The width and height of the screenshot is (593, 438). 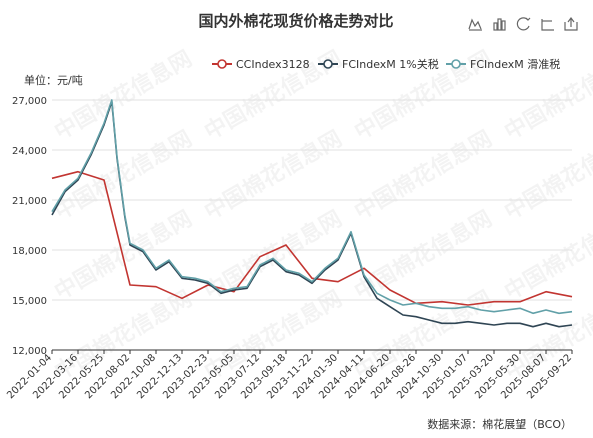 What do you see at coordinates (29, 201) in the screenshot?
I see `y-tick-label: 21,000` at bounding box center [29, 201].